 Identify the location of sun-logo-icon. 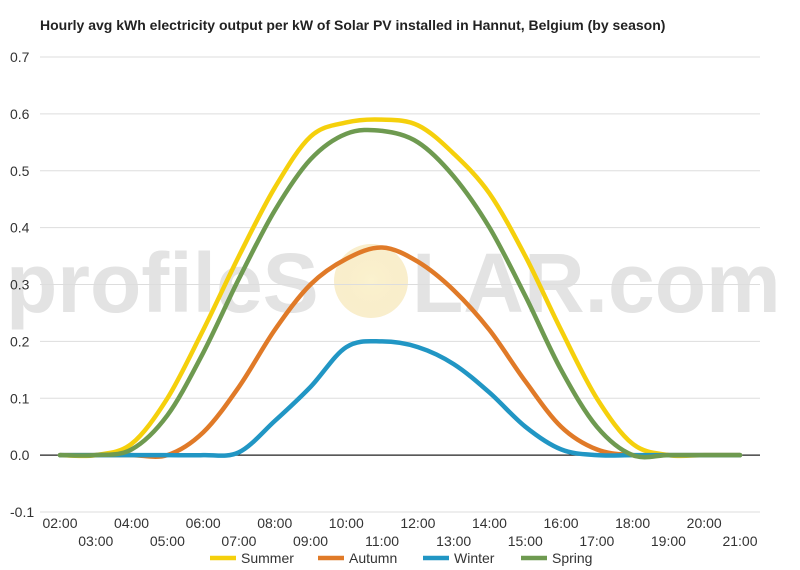
(371, 281).